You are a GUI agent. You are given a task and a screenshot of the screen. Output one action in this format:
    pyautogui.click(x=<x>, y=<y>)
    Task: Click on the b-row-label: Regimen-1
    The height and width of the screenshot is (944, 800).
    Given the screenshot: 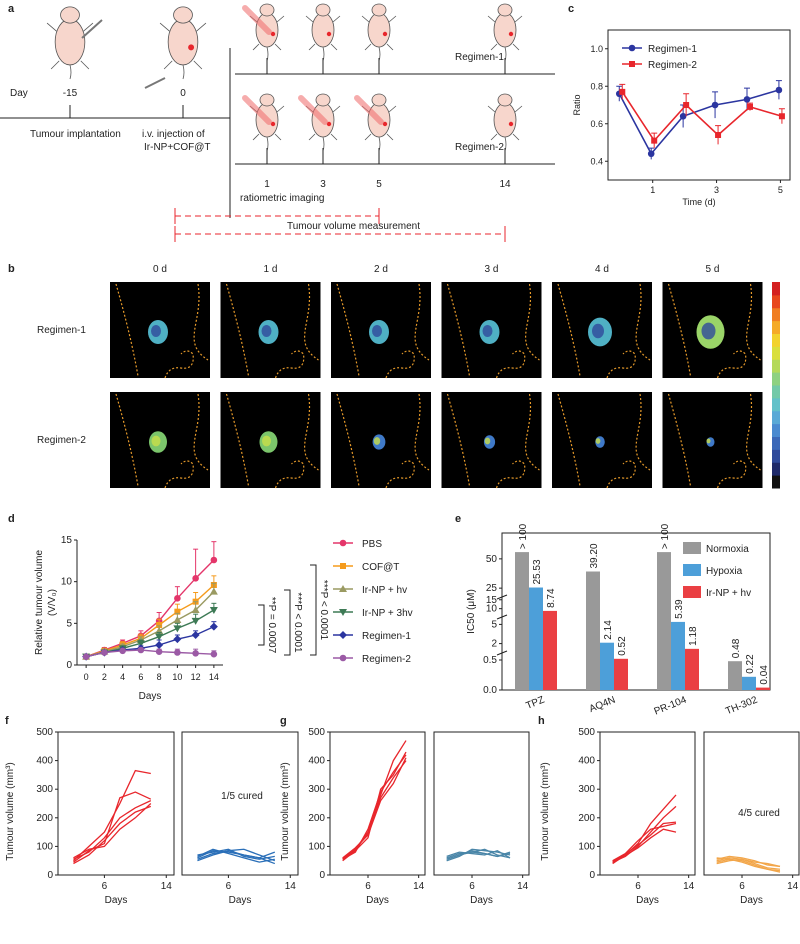 What is the action you would take?
    pyautogui.click(x=61, y=330)
    